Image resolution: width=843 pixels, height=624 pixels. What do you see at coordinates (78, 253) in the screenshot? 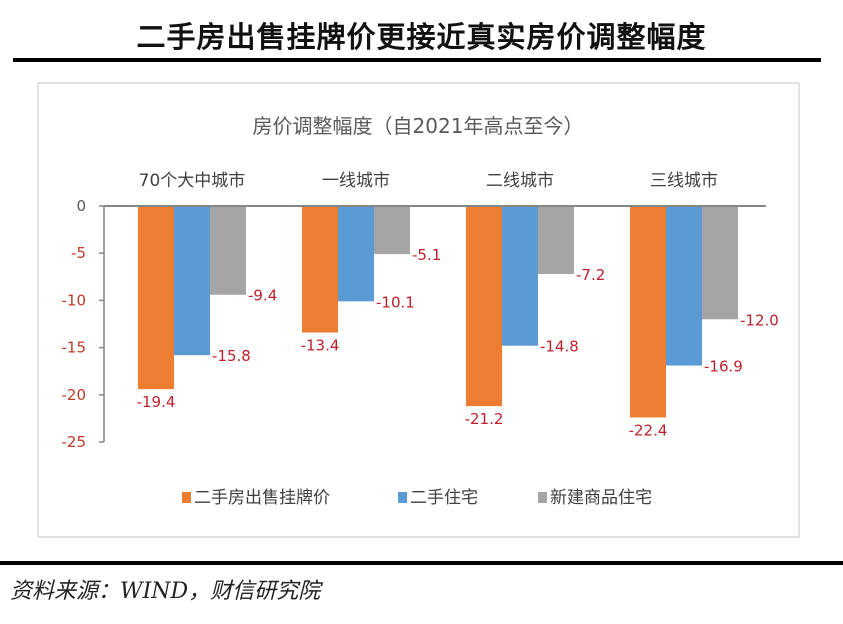
I see `y-tick-label: -5` at bounding box center [78, 253].